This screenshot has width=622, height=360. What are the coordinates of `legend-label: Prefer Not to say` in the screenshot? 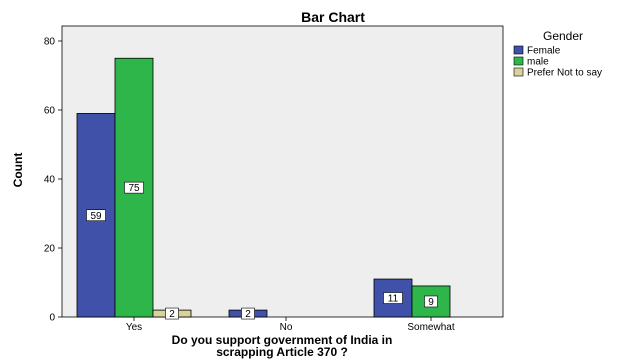 It's located at (564, 73).